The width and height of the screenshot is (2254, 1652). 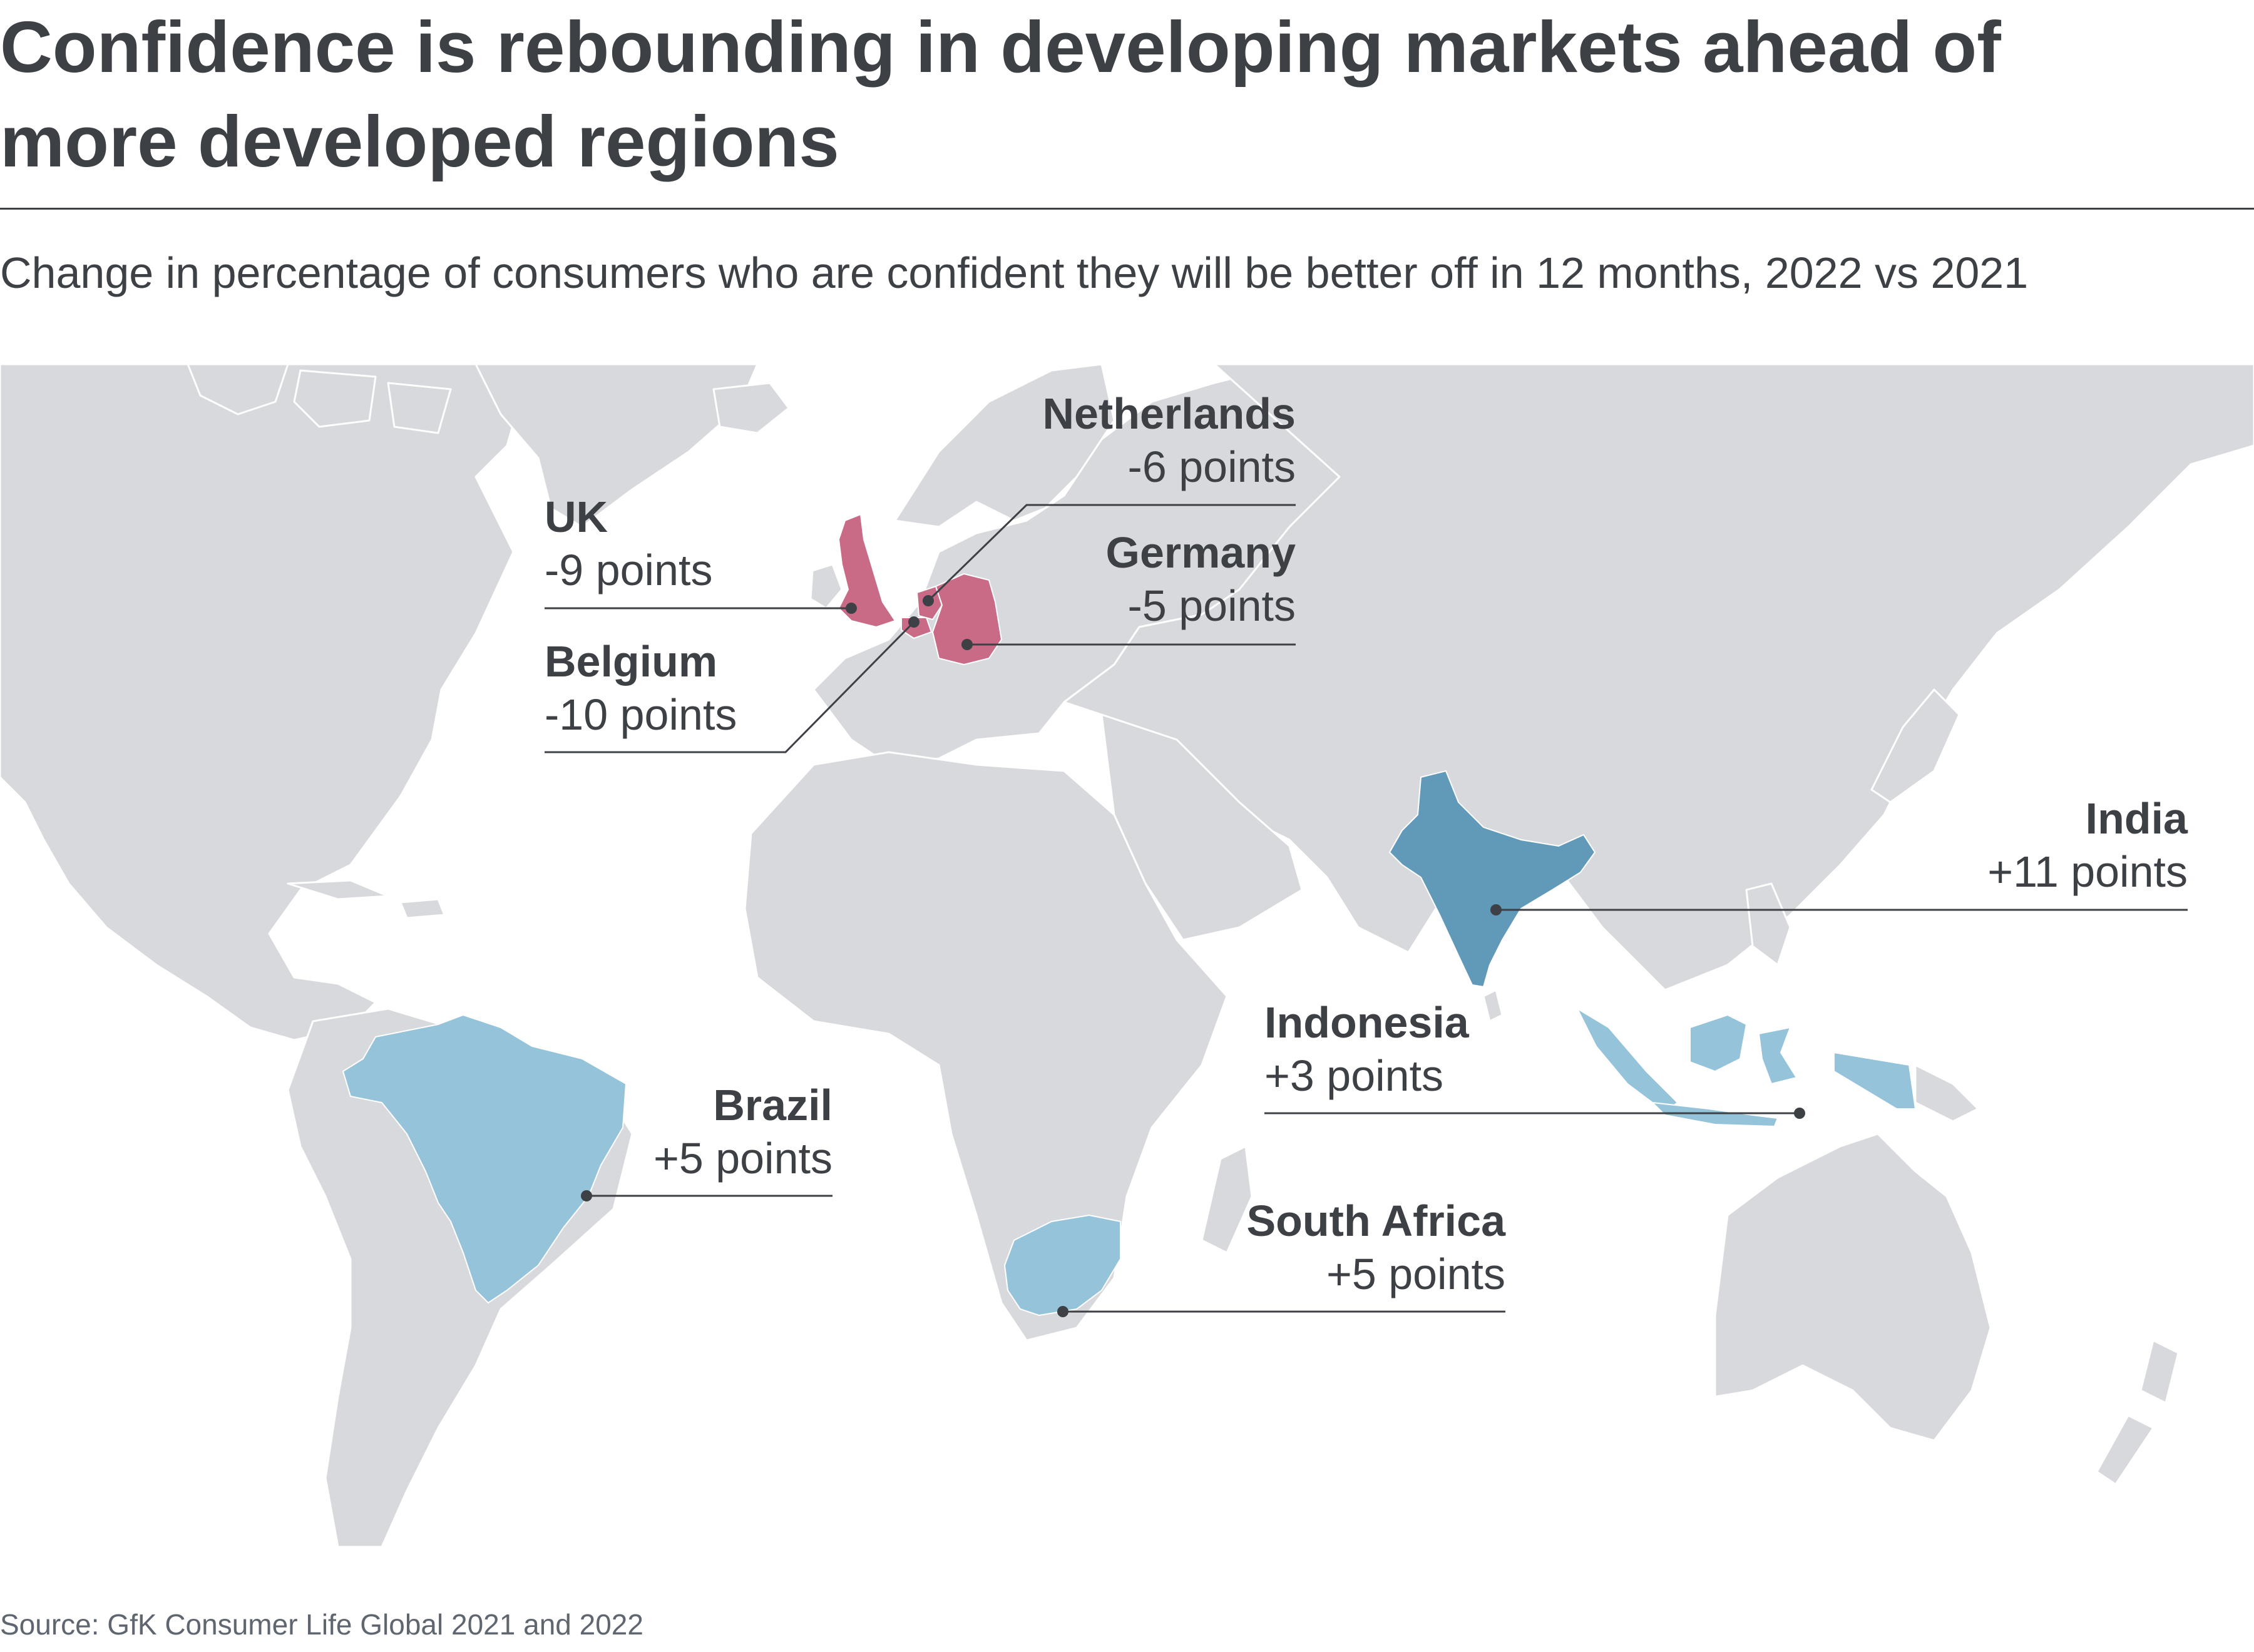 I want to click on label-india-value: +11 points, so click(x=2087, y=871).